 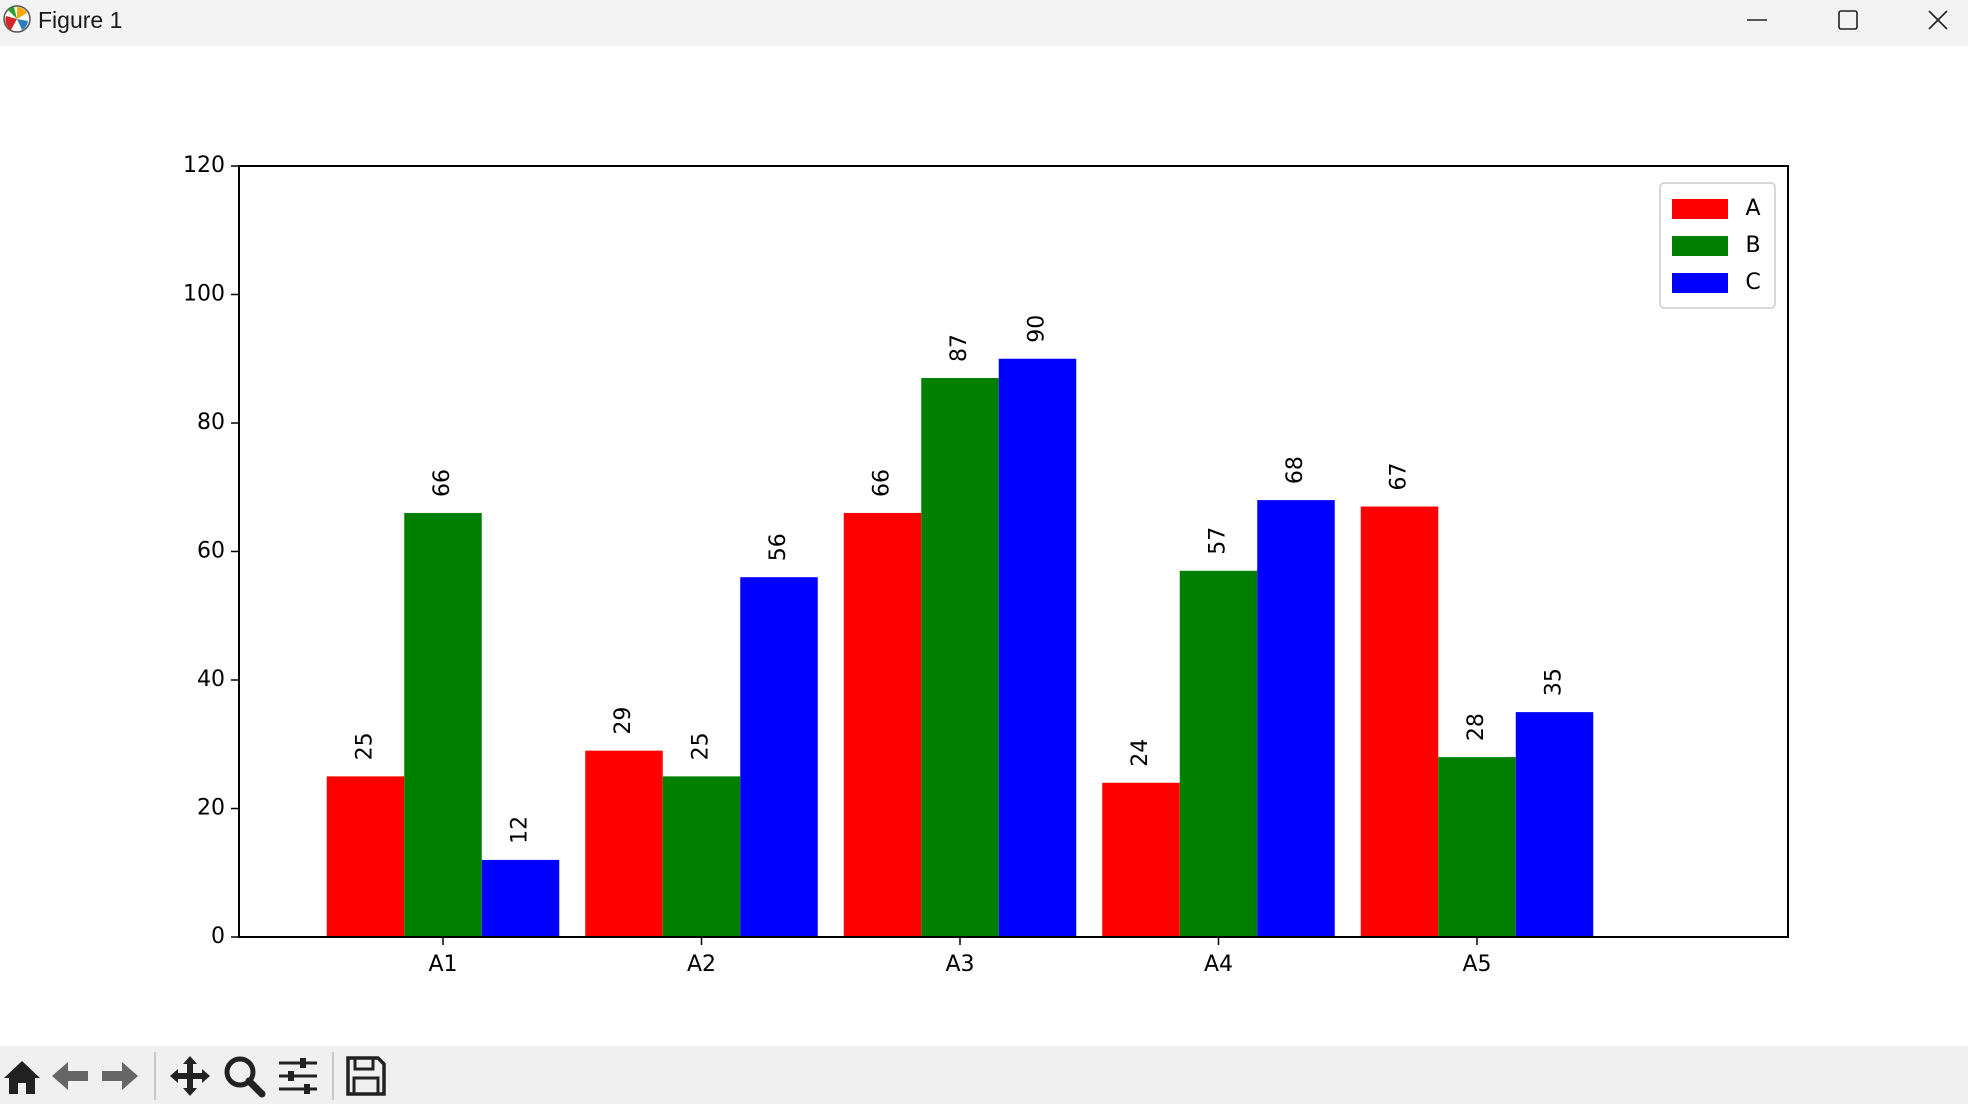 I want to click on bar-value-label: 68, so click(x=1295, y=470).